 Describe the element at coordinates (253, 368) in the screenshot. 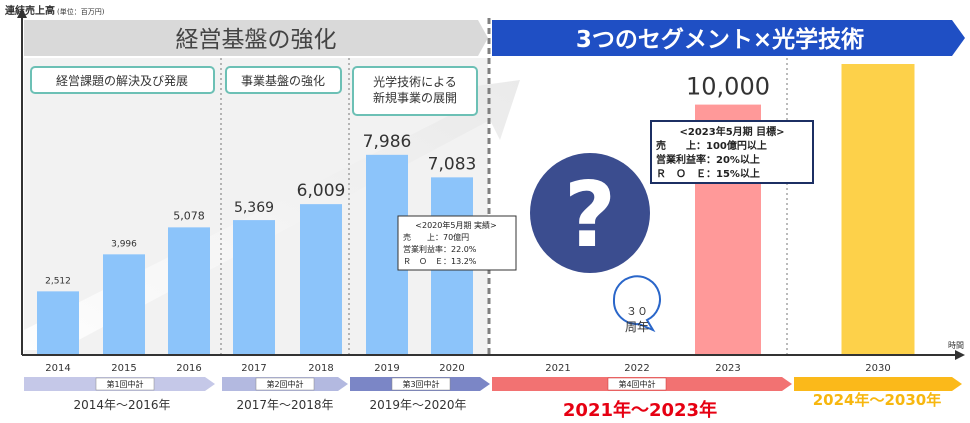

I see `x-tick-2017: 2017` at that location.